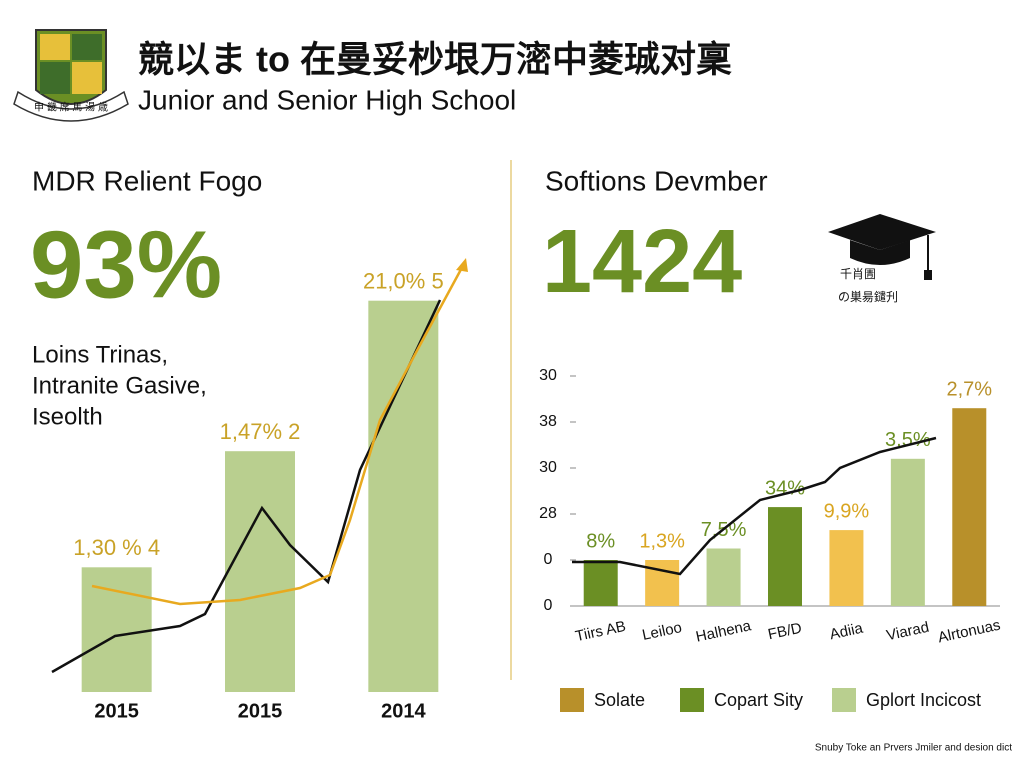  What do you see at coordinates (882, 247) in the screenshot?
I see `grad-cap-icon` at bounding box center [882, 247].